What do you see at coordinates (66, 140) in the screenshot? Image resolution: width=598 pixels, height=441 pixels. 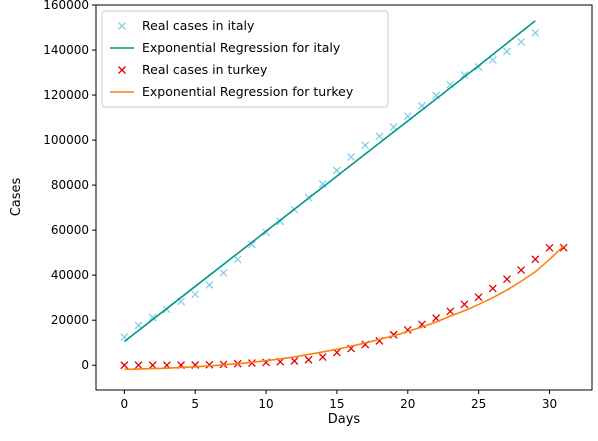 I see `y-tick-label: 100000` at bounding box center [66, 140].